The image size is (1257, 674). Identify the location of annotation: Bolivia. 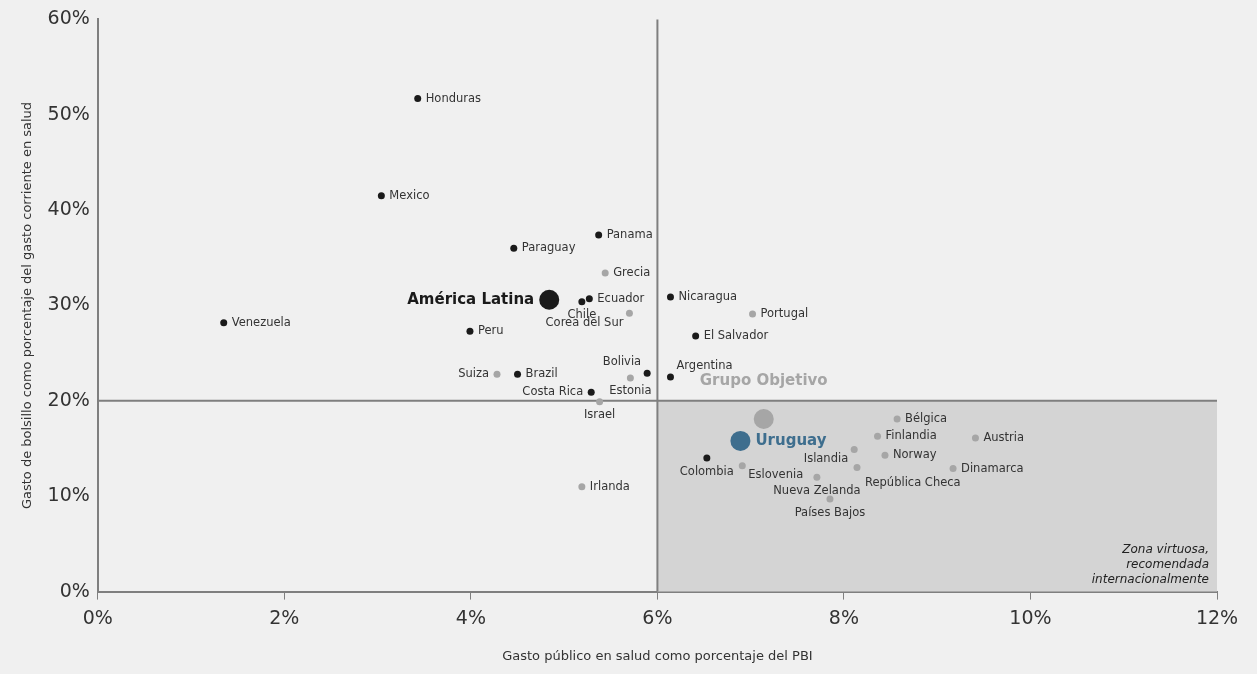
(622, 360).